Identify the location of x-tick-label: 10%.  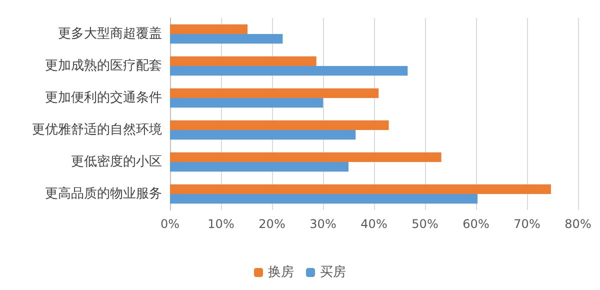
(221, 224).